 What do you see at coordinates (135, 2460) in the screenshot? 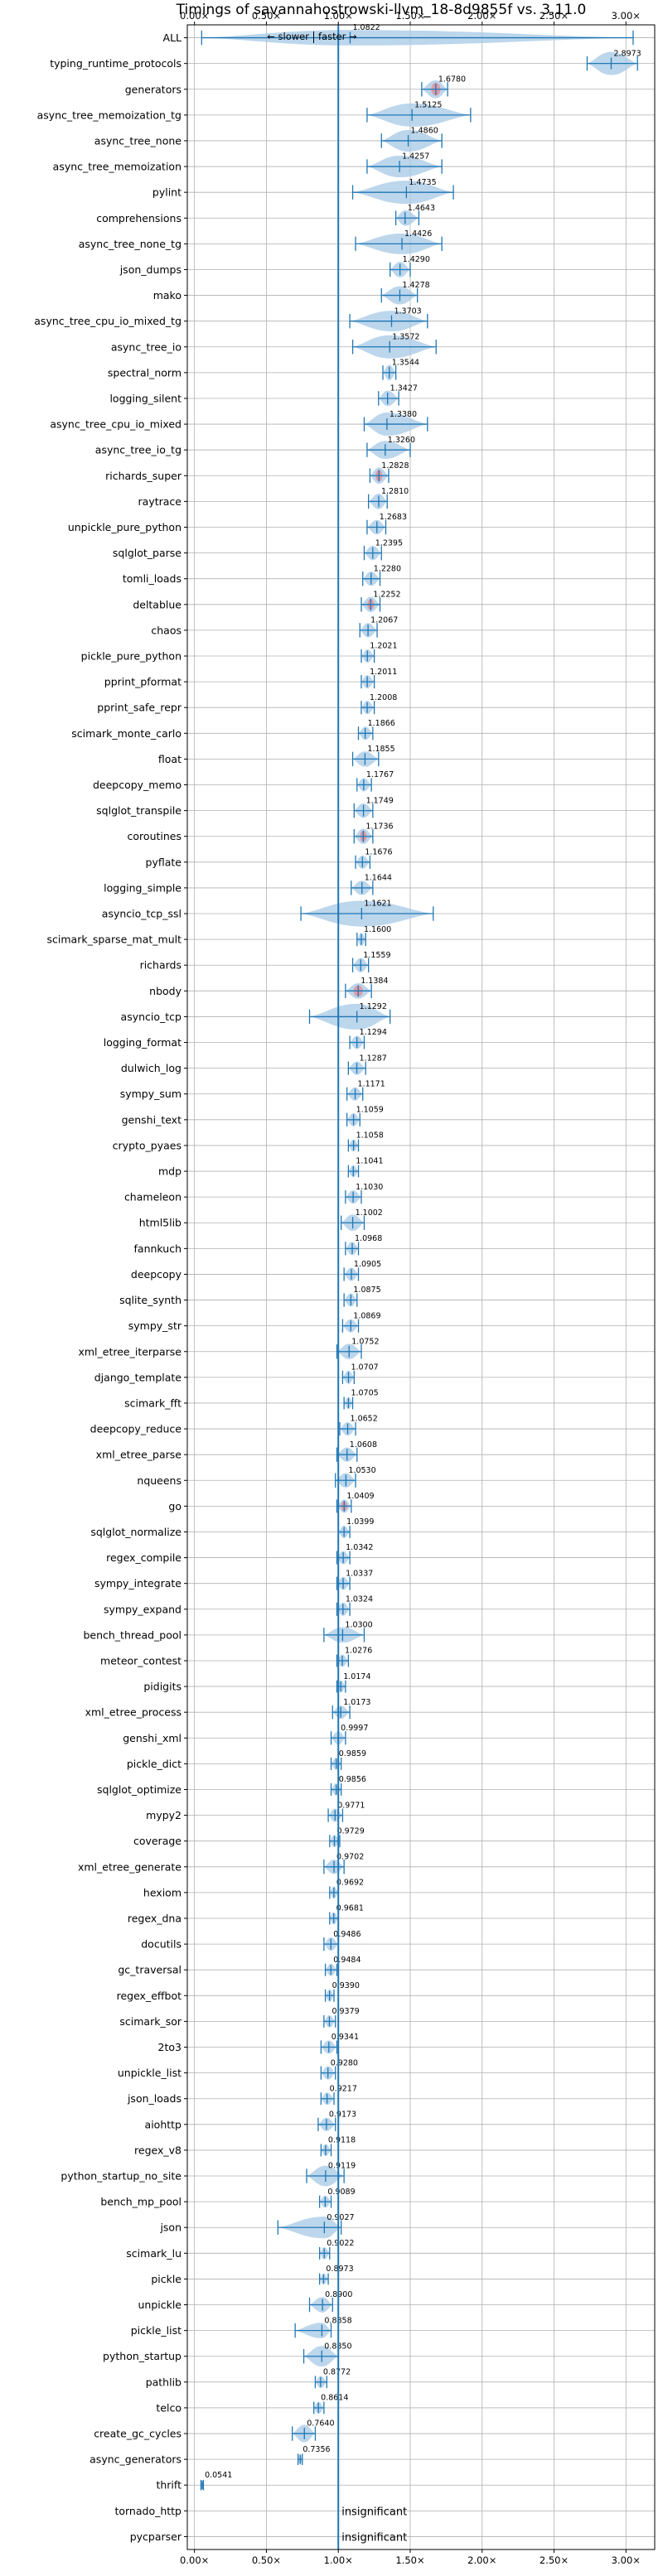
I see `category-label: async_generators` at bounding box center [135, 2460].